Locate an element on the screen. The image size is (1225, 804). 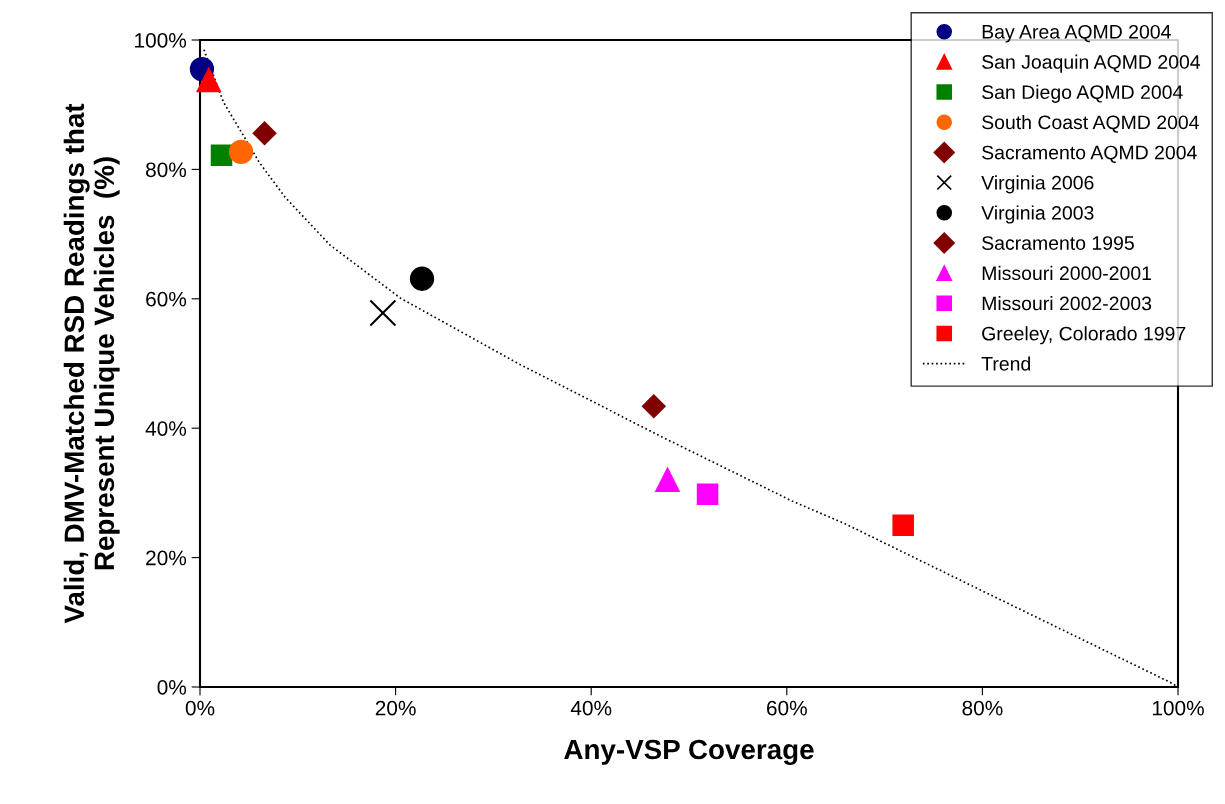
y-tick-label: 0% is located at coordinates (172, 687).